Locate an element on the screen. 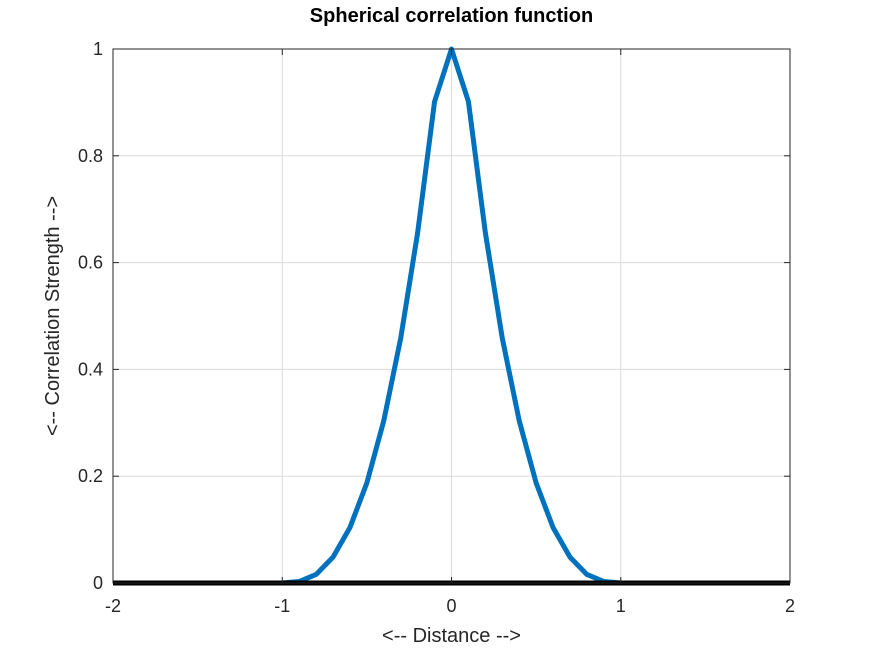 The width and height of the screenshot is (873, 655). y-axis-label: <-- Correlation Strength --> is located at coordinates (53, 316).